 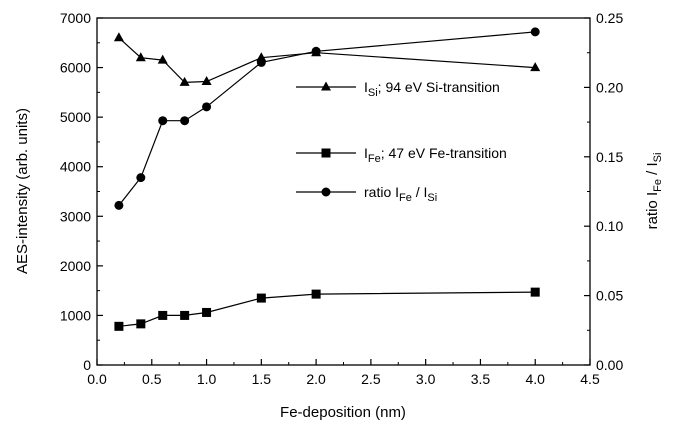 What do you see at coordinates (652, 211) in the screenshot?
I see `y-axis-label-right-main: ratio I` at bounding box center [652, 211].